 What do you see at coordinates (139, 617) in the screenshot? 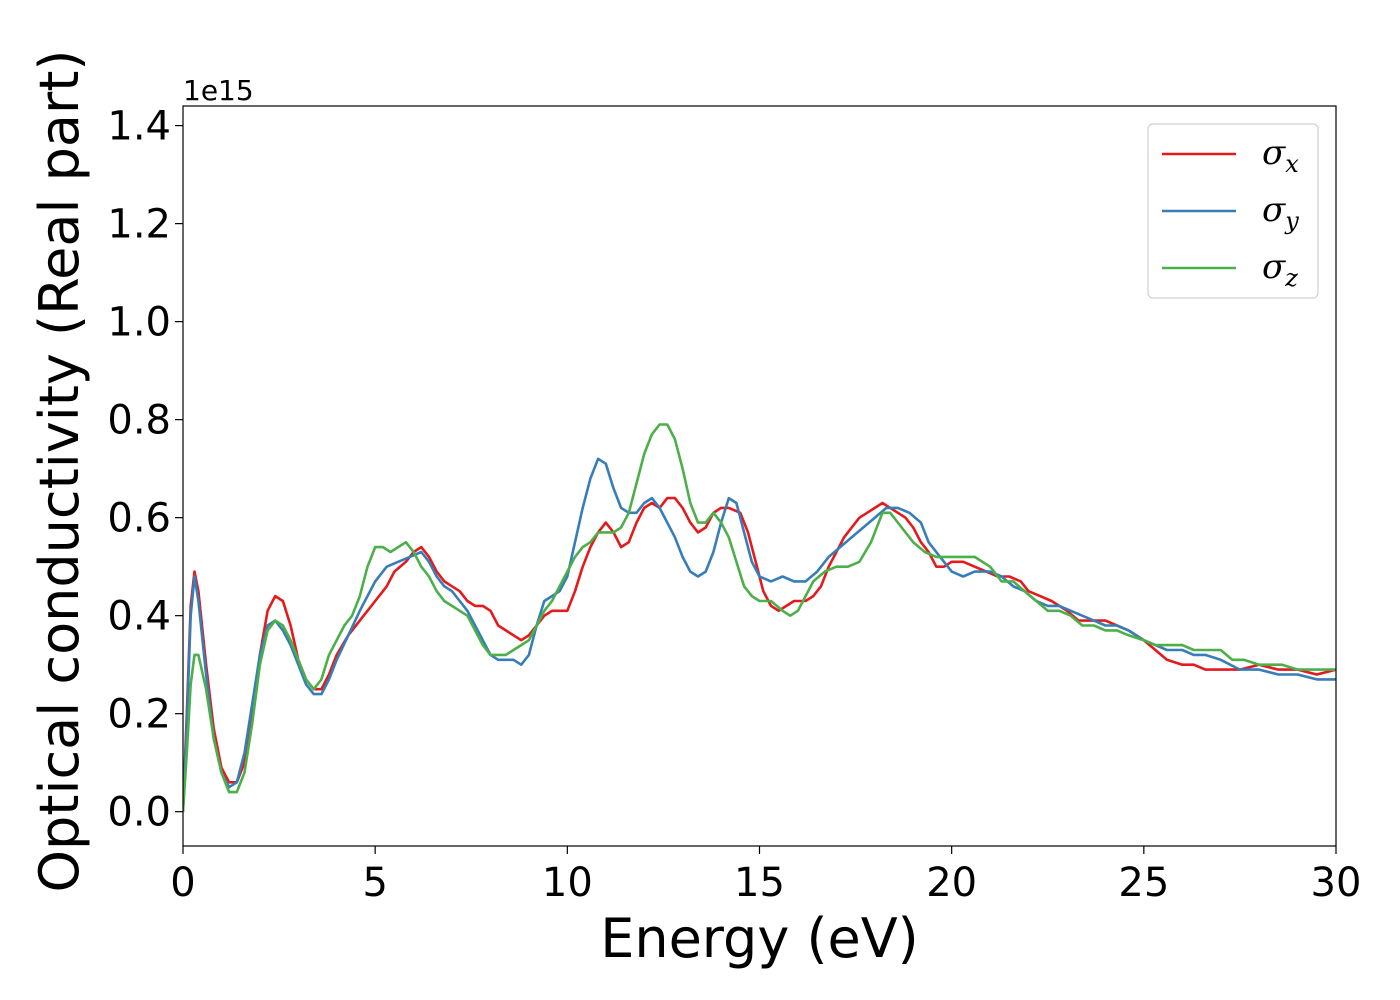
I see `y-tick-label: 0.4` at bounding box center [139, 617].